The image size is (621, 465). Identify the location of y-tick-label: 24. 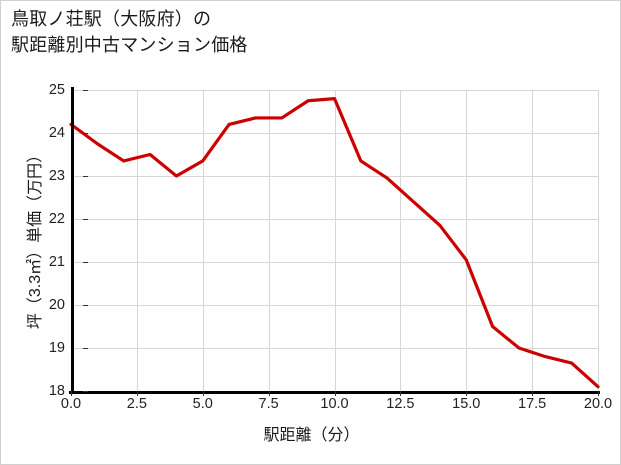
(56, 133).